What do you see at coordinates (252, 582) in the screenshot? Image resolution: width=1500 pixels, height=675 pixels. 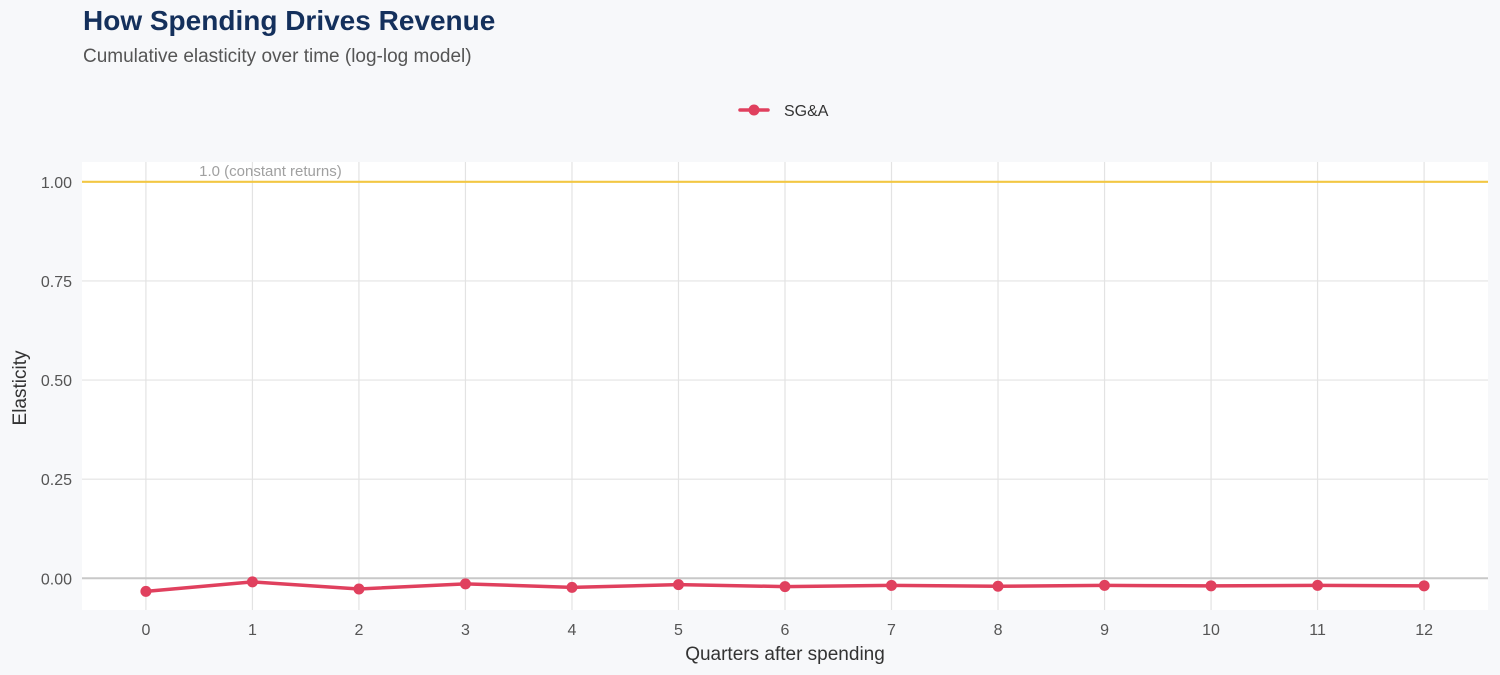 I see `data-point-q1` at bounding box center [252, 582].